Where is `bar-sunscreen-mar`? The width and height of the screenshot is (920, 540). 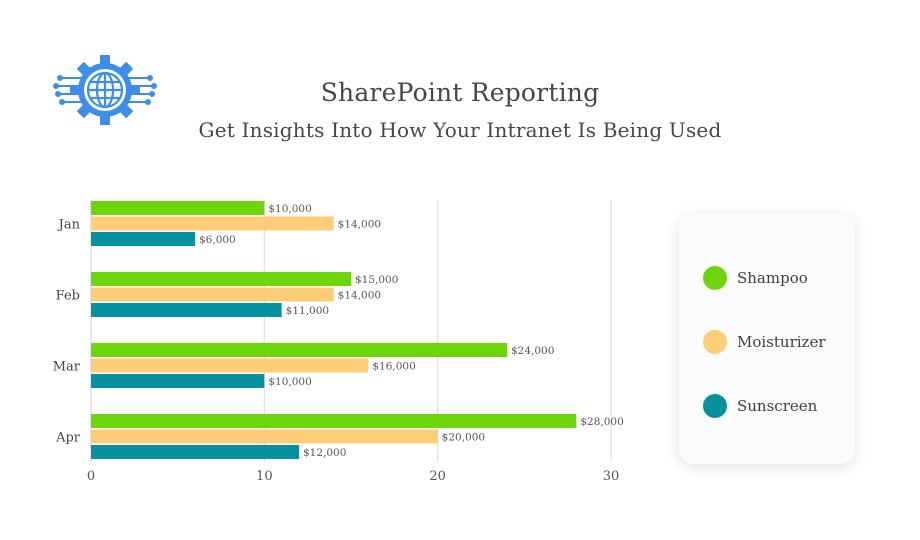
bar-sunscreen-mar is located at coordinates (178, 381).